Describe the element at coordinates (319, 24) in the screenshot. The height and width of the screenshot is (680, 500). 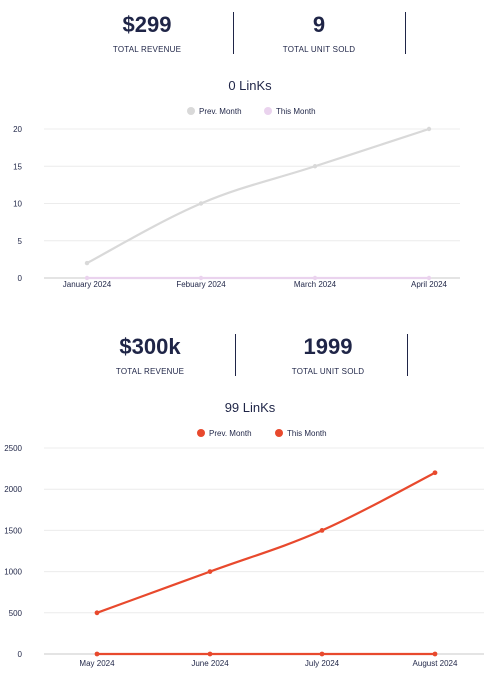
I see `total-units-value: 9` at that location.